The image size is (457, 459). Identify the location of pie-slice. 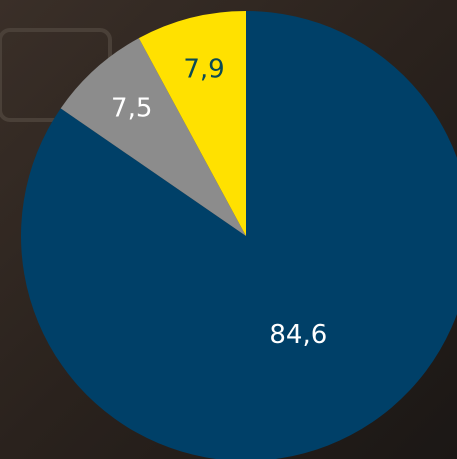
(192, 123).